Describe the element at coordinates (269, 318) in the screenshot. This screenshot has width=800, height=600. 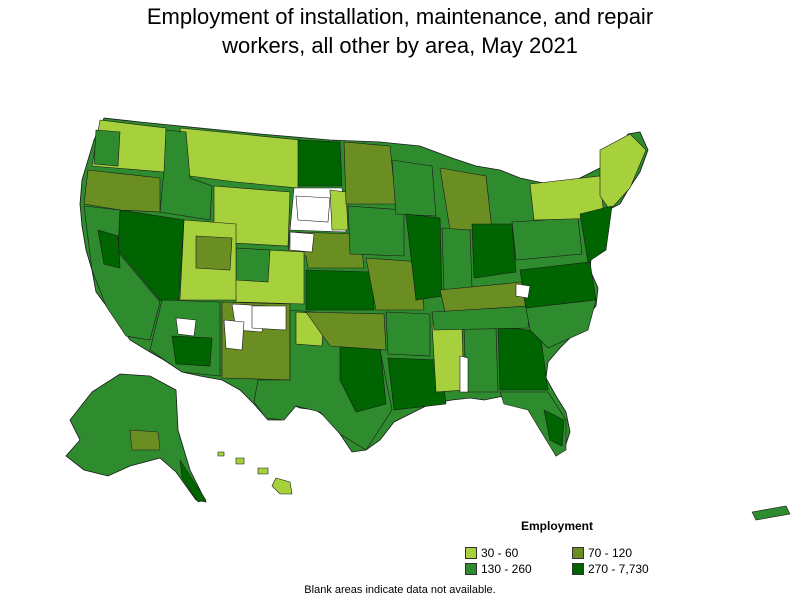
I see `blank-co-south` at that location.